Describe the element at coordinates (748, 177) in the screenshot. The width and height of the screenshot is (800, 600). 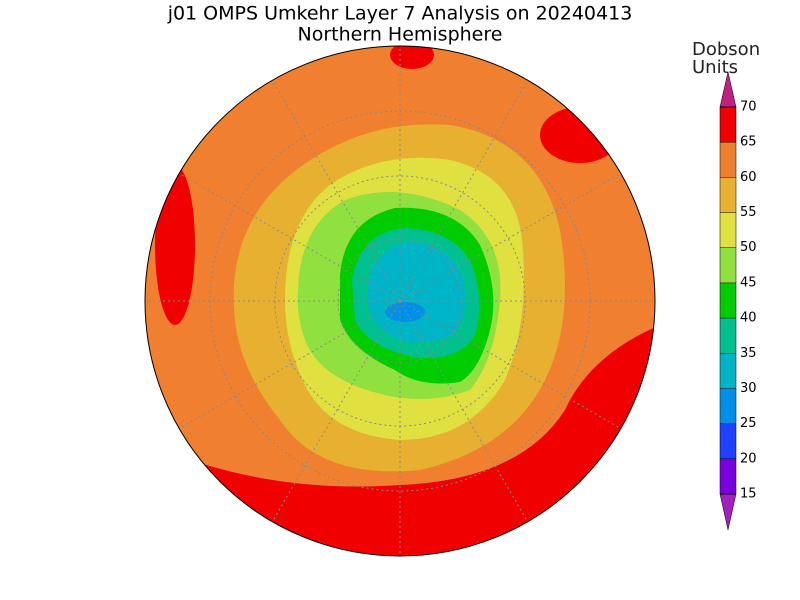
I see `colorbar-tick-label: 60` at that location.